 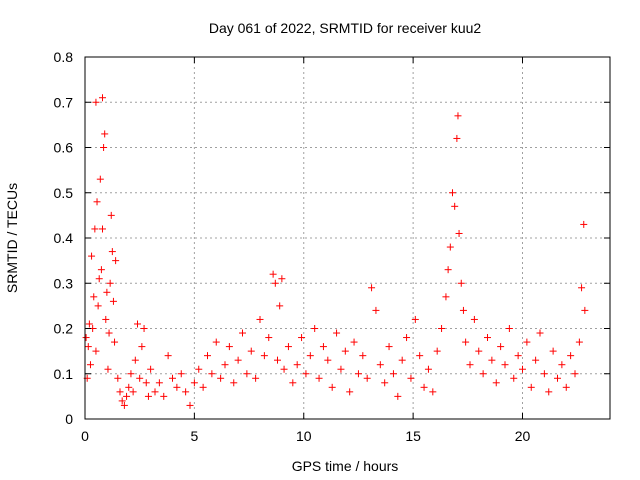 What do you see at coordinates (64, 57) in the screenshot?
I see `y-tick-label: 0.8` at bounding box center [64, 57].